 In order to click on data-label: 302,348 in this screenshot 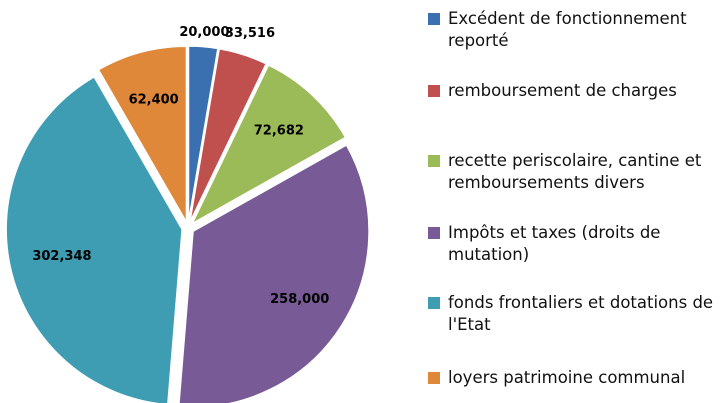, I will do `click(61, 256)`.